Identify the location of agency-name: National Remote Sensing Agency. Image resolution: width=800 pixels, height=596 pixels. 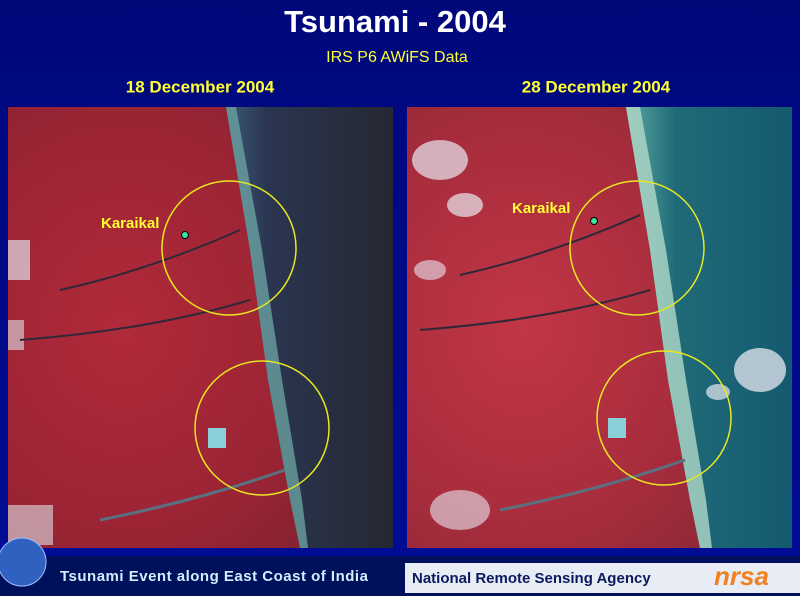
(531, 578).